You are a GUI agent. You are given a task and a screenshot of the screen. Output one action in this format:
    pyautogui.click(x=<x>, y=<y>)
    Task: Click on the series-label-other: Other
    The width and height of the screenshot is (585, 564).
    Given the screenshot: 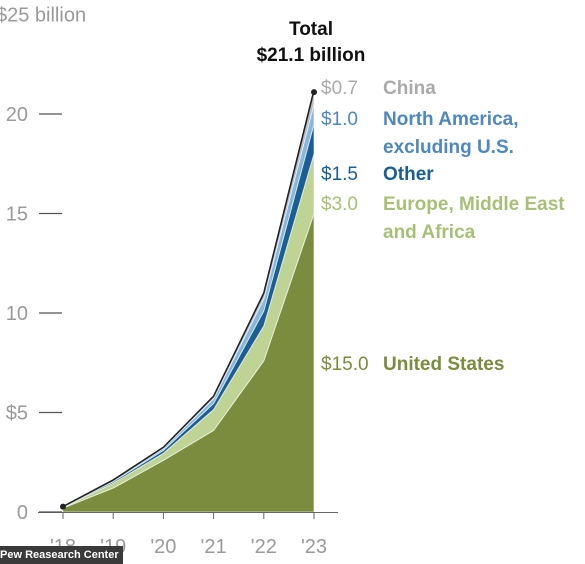 What is the action you would take?
    pyautogui.click(x=408, y=174)
    